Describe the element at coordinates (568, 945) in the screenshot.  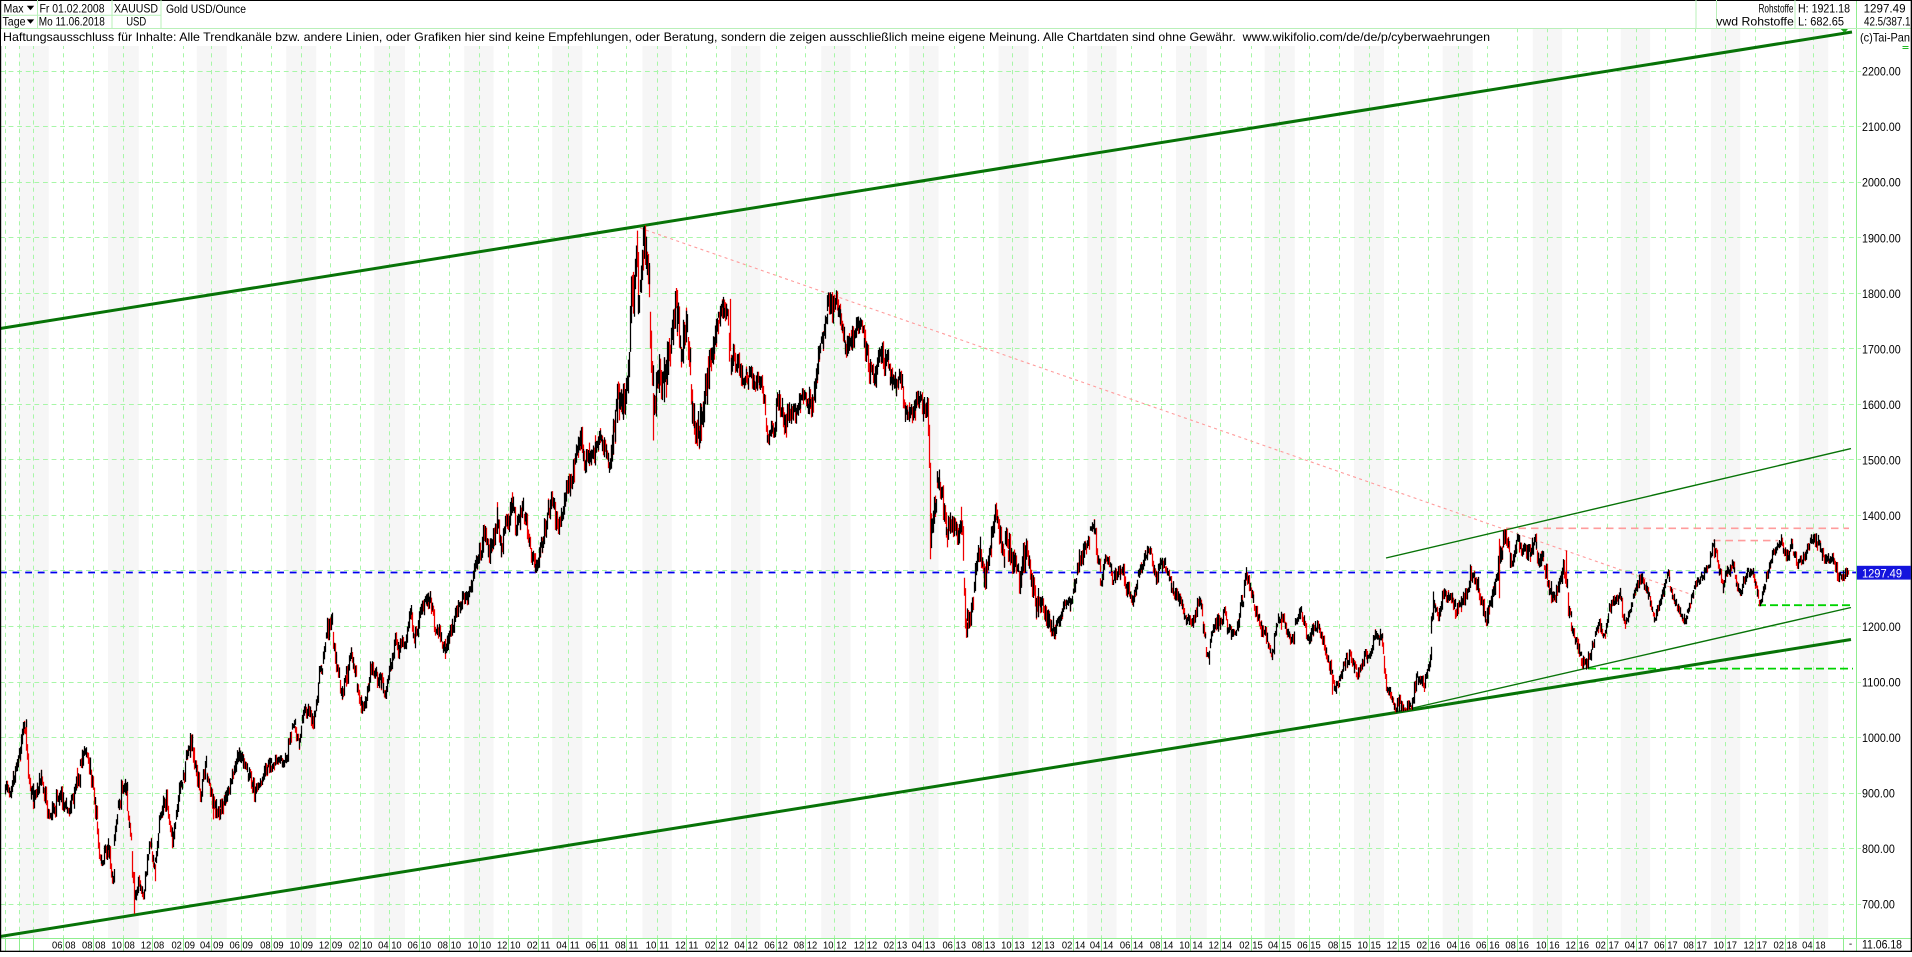
I see `svg-text: 04 11` at that location.